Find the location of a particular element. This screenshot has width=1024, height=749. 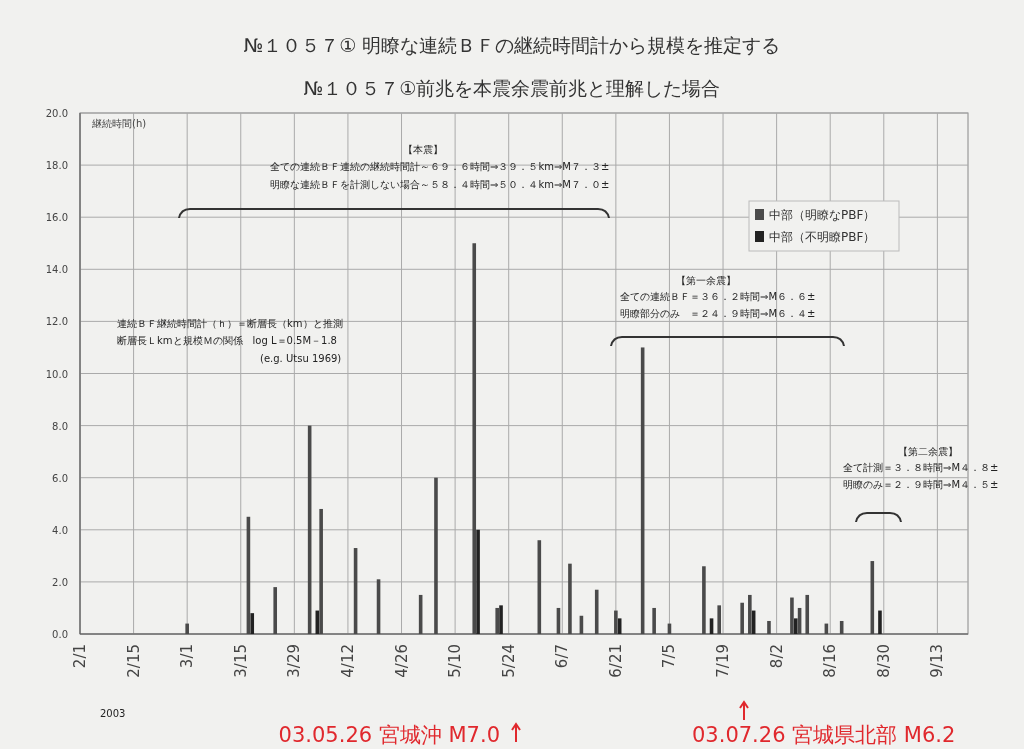

x-tick-label: 9/13 is located at coordinates (937, 661).